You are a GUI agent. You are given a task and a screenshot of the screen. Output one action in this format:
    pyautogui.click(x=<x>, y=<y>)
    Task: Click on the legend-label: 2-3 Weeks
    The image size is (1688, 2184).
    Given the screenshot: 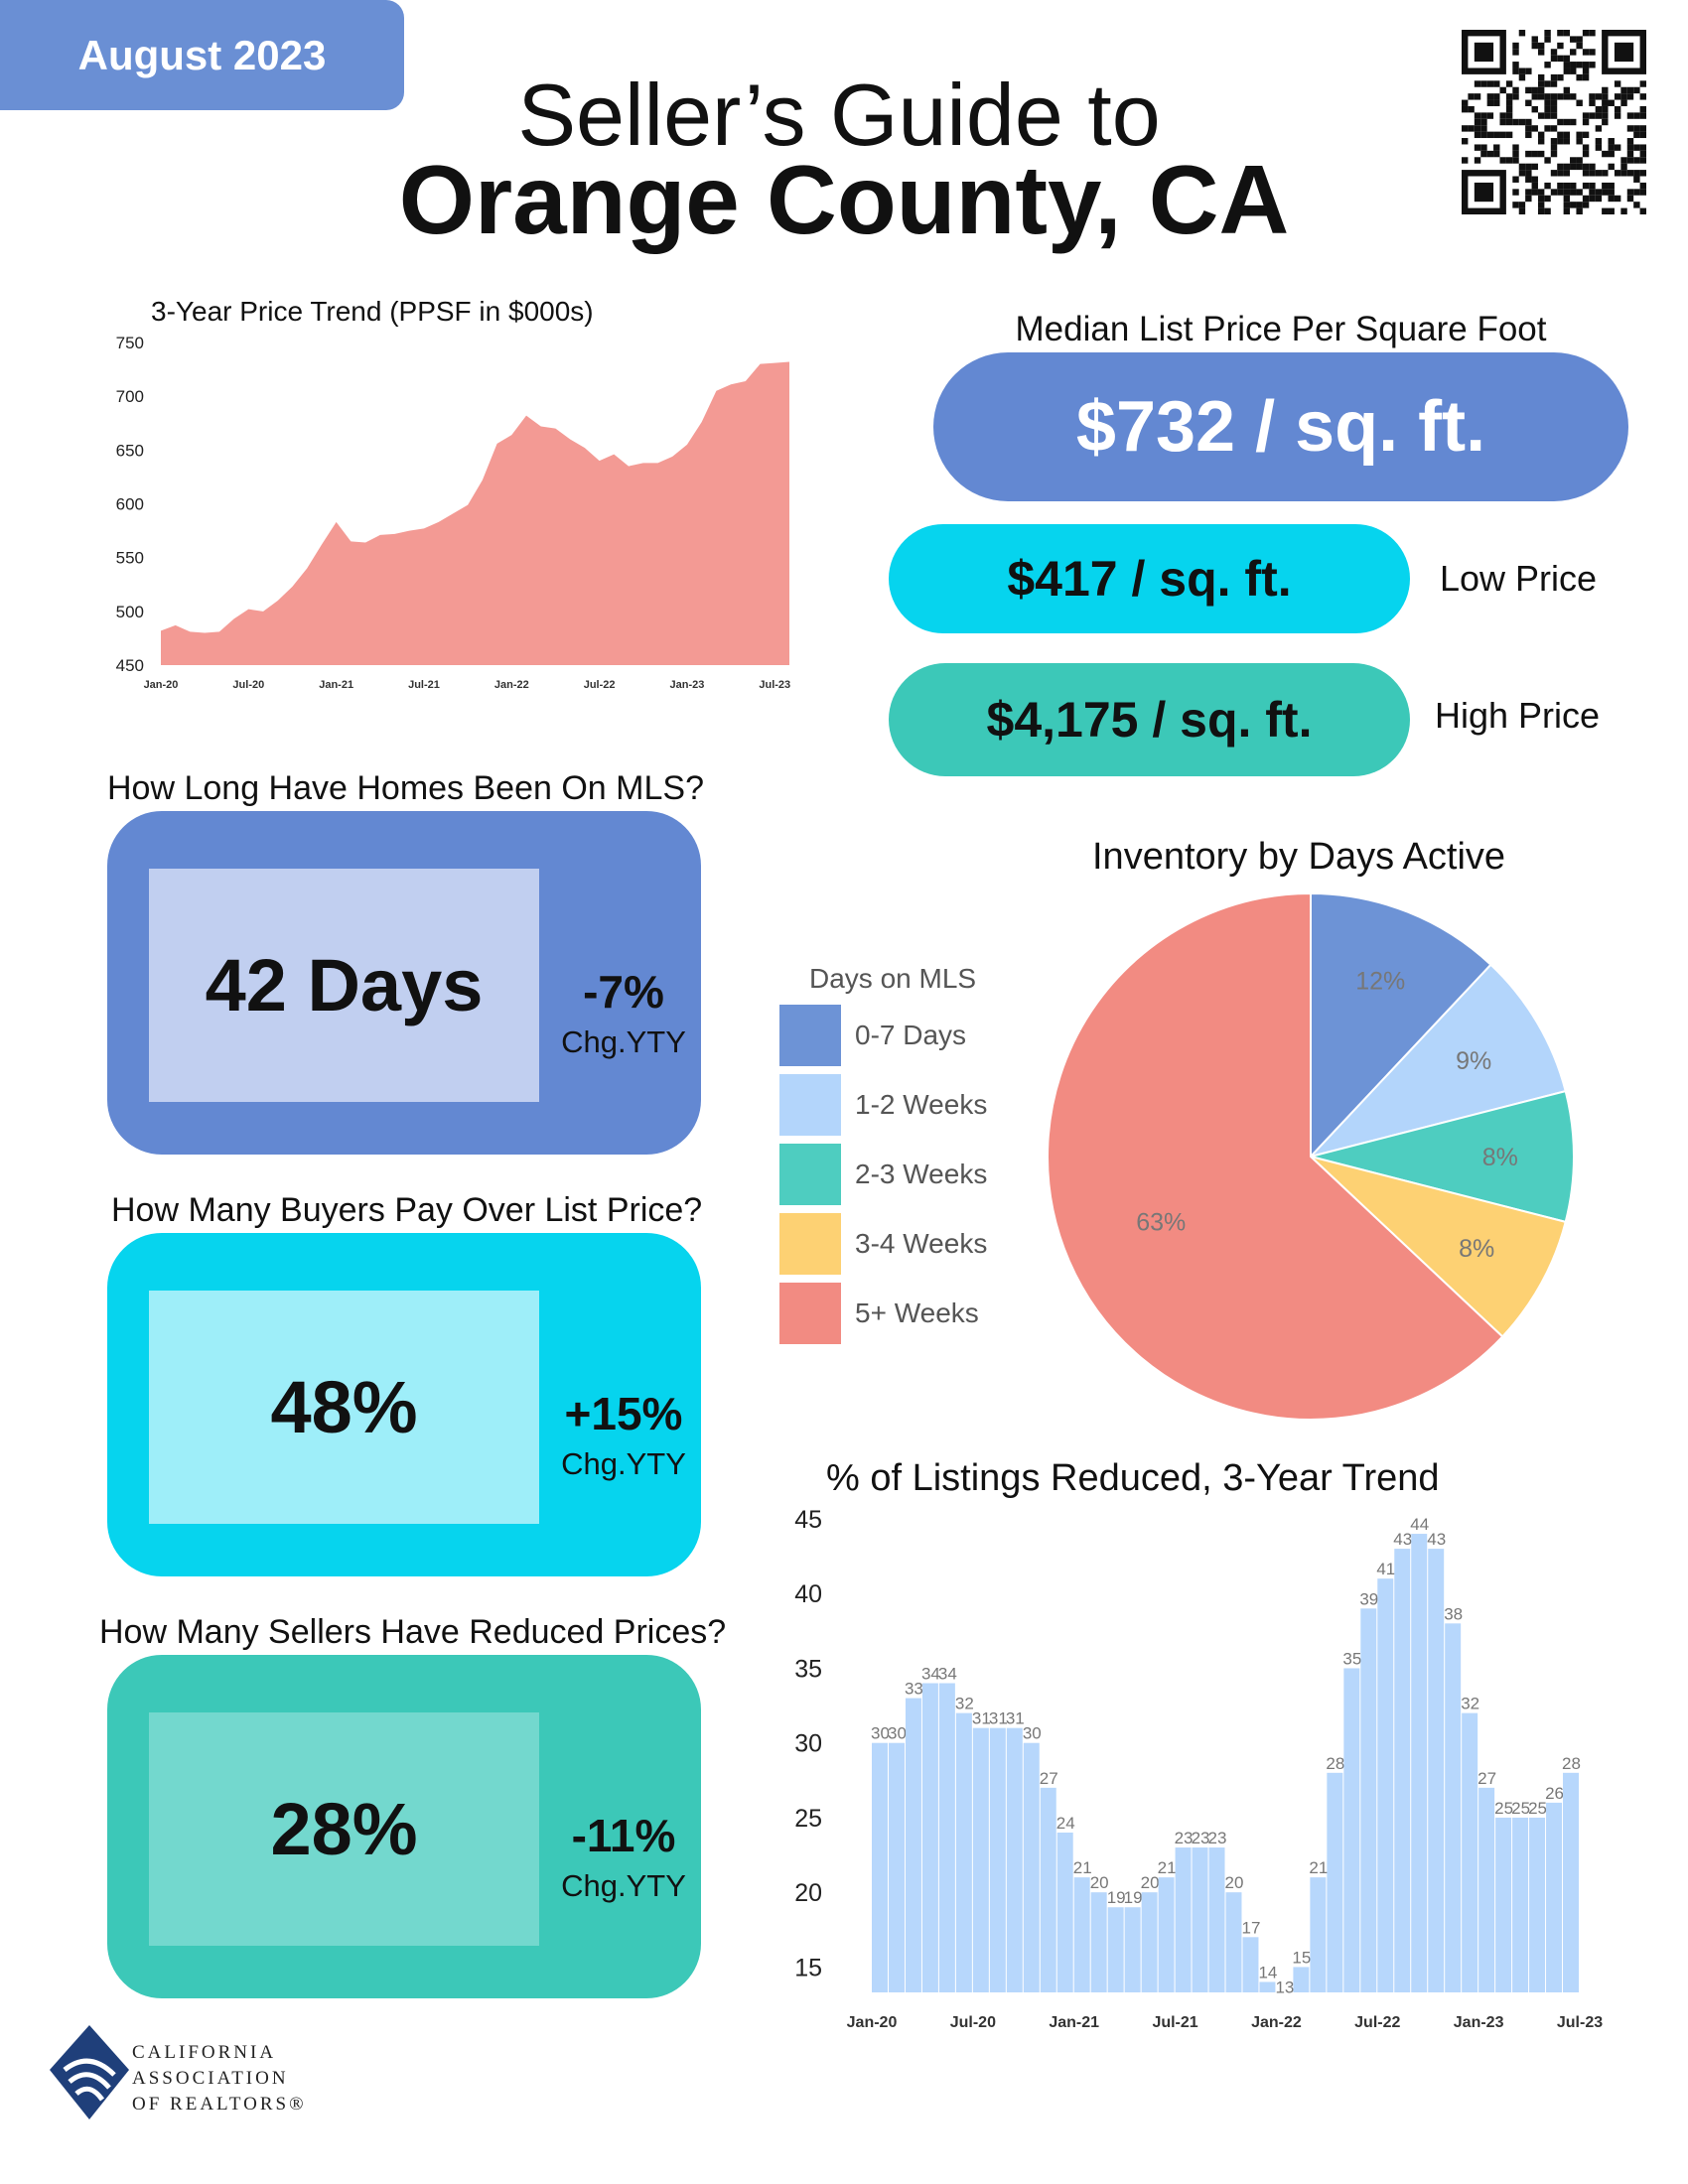 What is the action you would take?
    pyautogui.click(x=921, y=1174)
    